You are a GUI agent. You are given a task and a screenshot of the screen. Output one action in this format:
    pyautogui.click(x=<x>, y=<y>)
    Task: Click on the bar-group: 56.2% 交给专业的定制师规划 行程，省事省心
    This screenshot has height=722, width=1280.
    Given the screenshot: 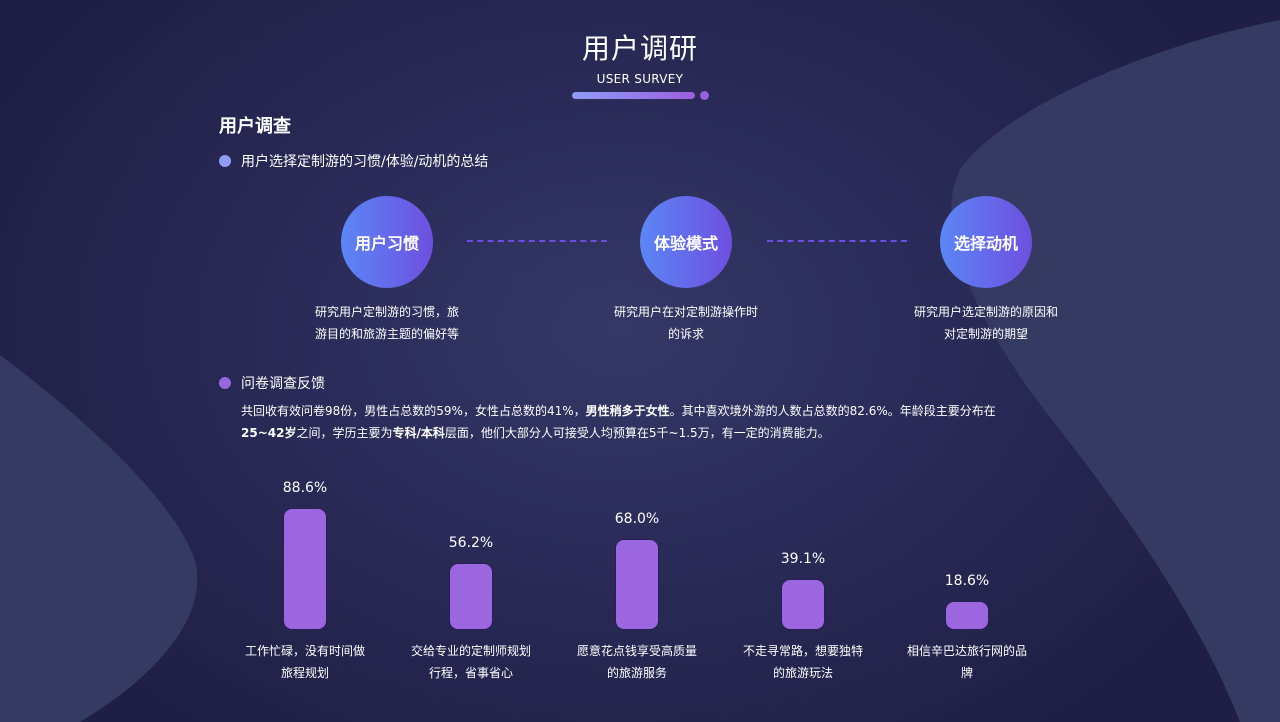 What is the action you would take?
    pyautogui.click(x=471, y=361)
    